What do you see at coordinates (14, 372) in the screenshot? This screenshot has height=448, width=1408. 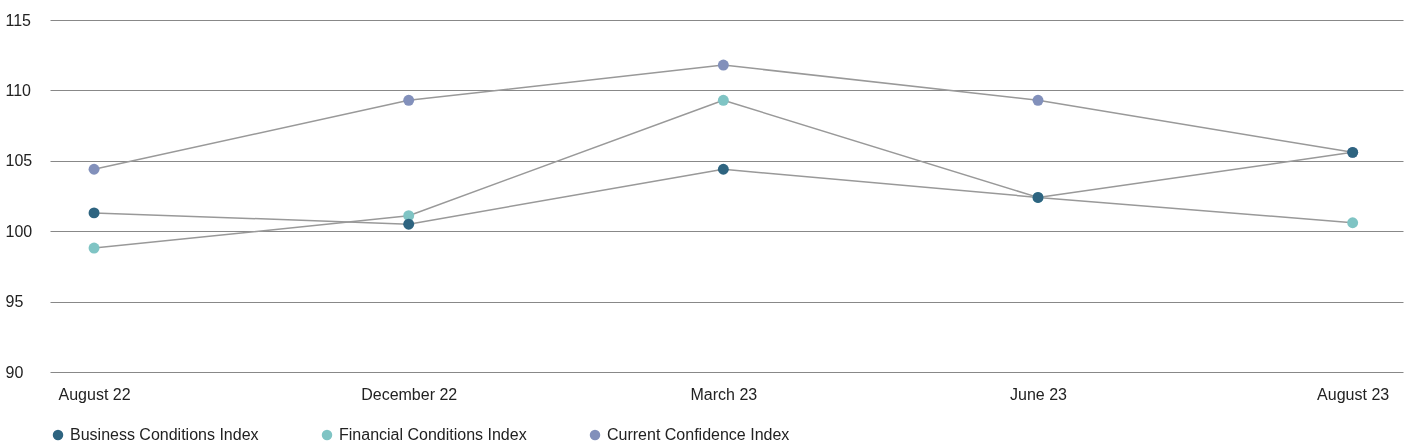 I see `y-tick-label: 90` at bounding box center [14, 372].